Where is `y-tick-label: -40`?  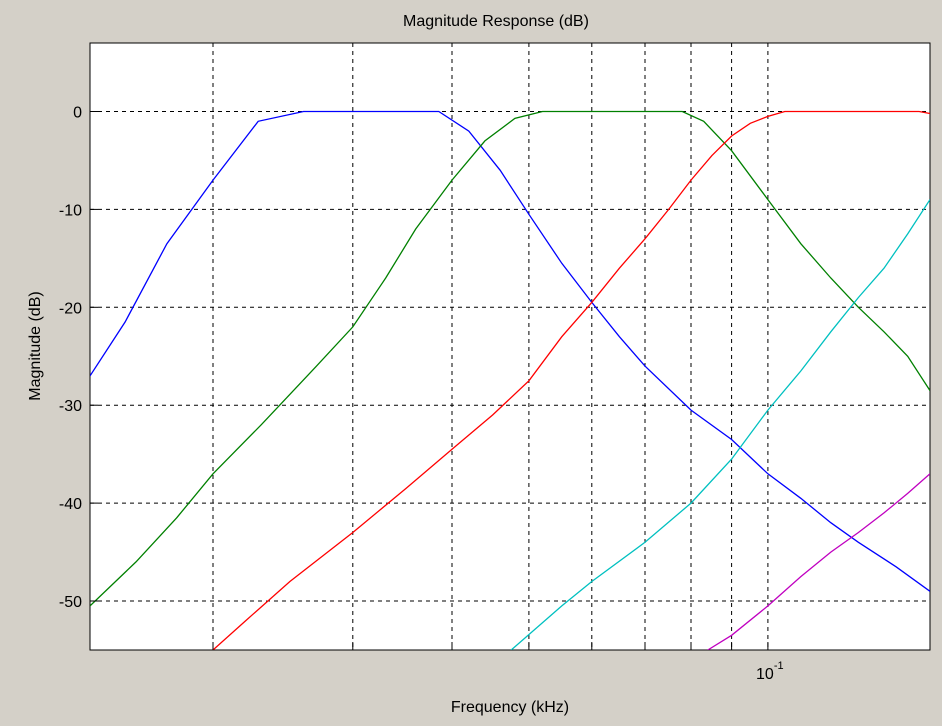 y-tick-label: -40 is located at coordinates (70, 504).